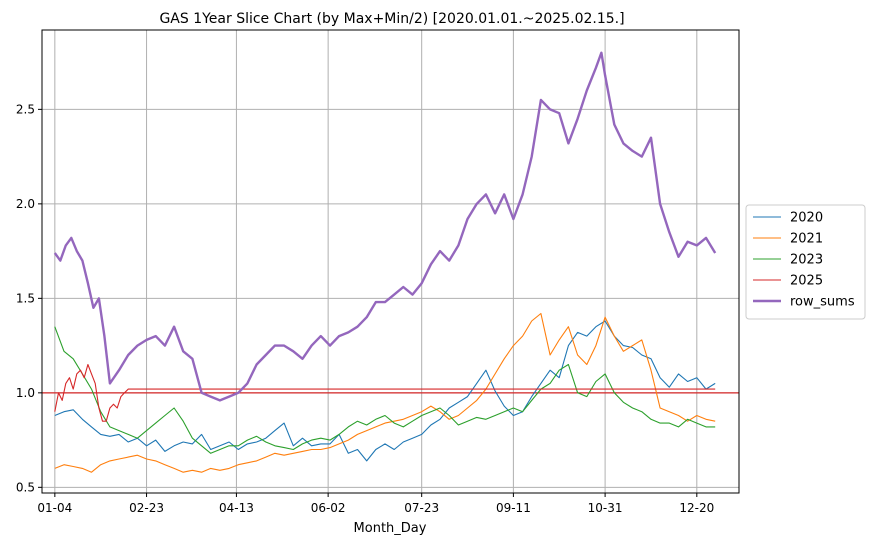 Image resolution: width=875 pixels, height=549 pixels. What do you see at coordinates (513, 508) in the screenshot?
I see `x-tick-label: 09-11` at bounding box center [513, 508].